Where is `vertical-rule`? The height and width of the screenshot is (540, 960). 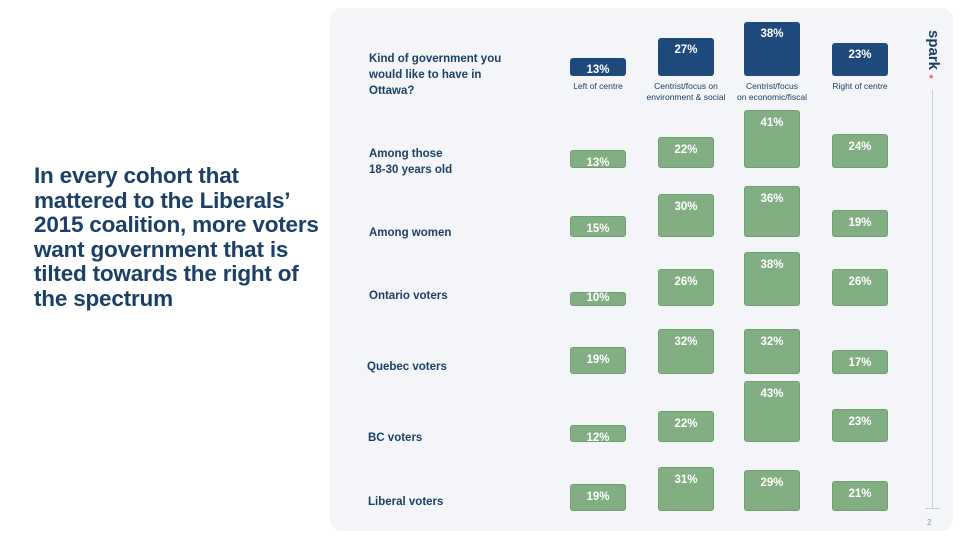 vertical-rule is located at coordinates (932, 299).